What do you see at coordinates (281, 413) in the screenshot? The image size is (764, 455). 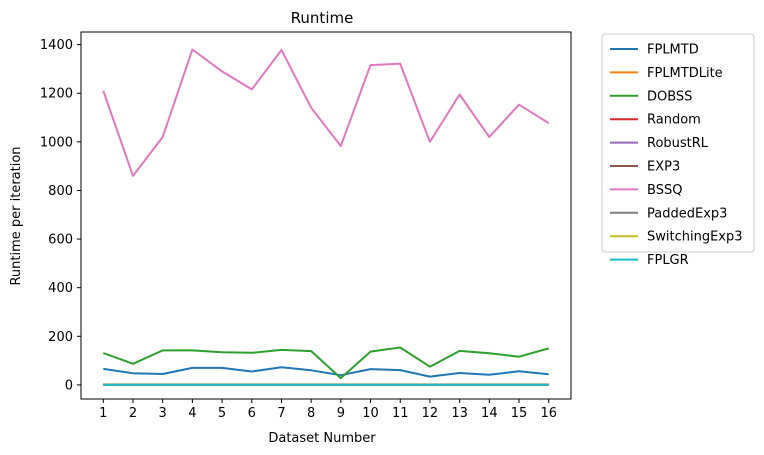 I see `x-tick-label: 7` at bounding box center [281, 413].